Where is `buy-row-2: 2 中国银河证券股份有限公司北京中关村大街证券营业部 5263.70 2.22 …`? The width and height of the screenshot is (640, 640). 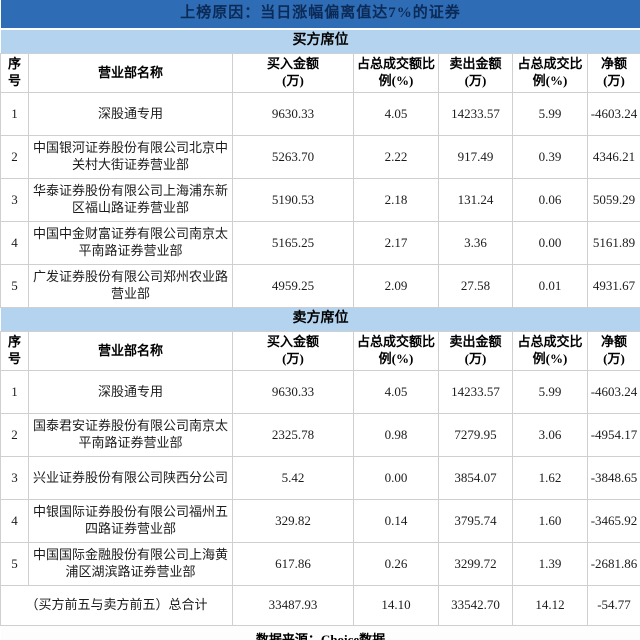 buy-row-2: 2 中国银河证券股份有限公司北京中关村大街证券营业部 5263.70 2.22 … is located at coordinates (320, 157).